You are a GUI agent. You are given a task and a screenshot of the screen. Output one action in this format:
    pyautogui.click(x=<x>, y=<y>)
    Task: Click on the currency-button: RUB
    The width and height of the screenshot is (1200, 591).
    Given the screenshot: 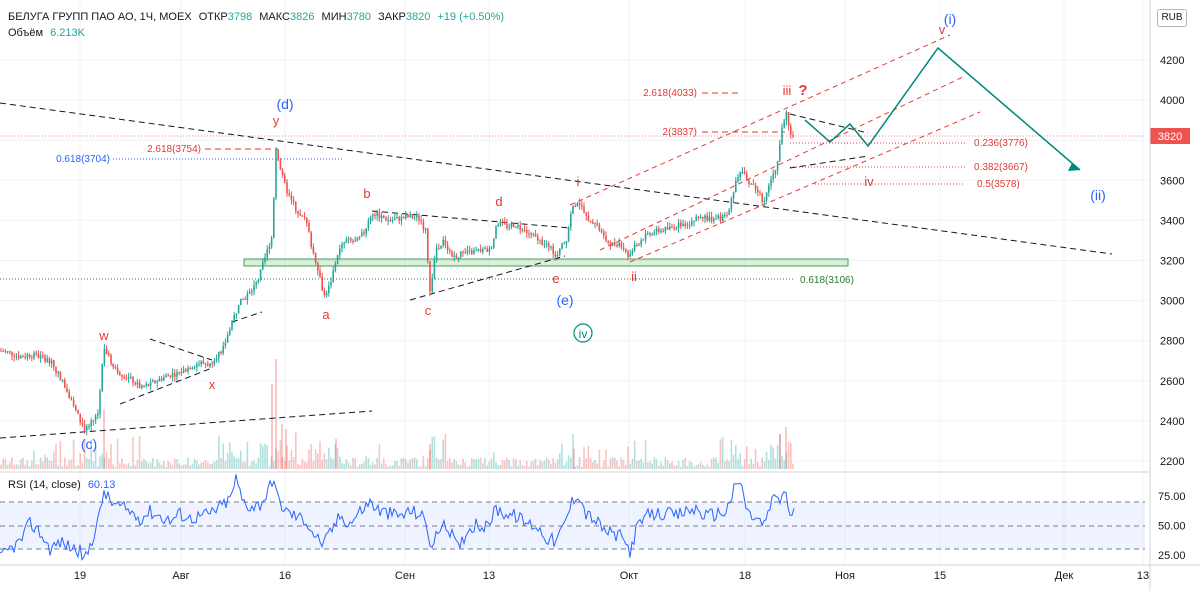 What is the action you would take?
    pyautogui.click(x=1172, y=18)
    